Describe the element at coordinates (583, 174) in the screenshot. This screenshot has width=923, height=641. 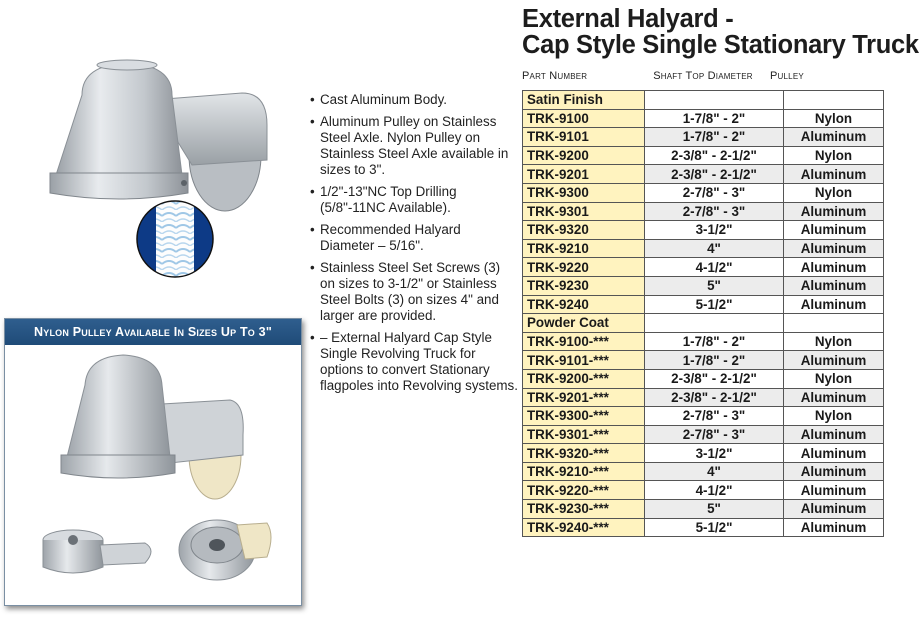
I see `part-number-cell: TRK-9201` at that location.